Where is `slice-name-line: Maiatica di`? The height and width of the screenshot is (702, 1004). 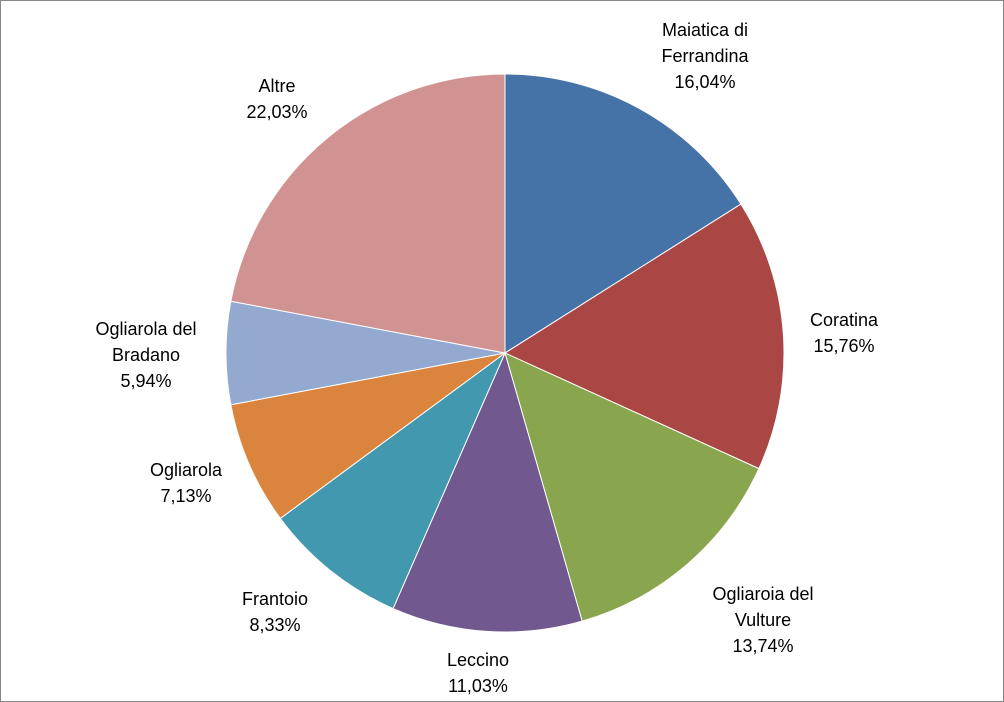 slice-name-line: Maiatica di is located at coordinates (705, 30).